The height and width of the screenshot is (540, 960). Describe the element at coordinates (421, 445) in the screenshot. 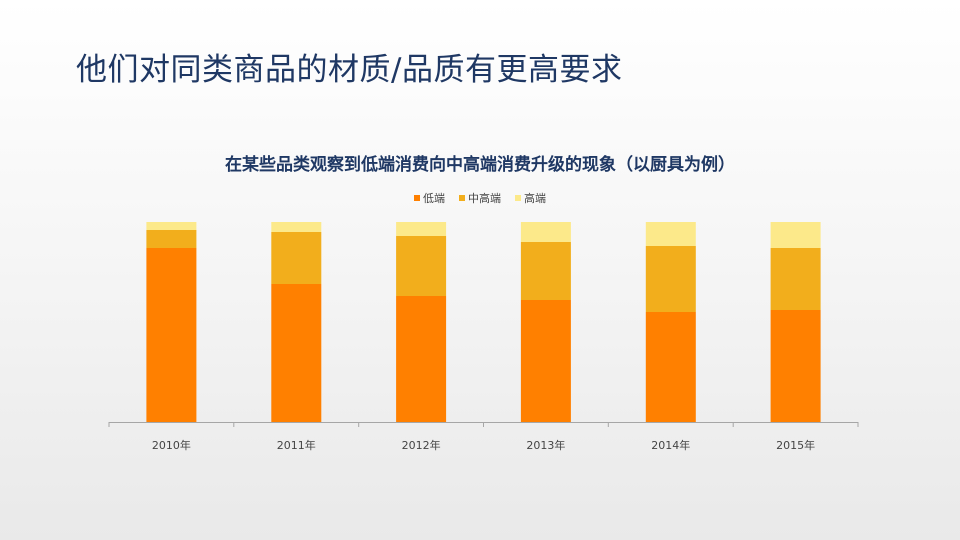

I see `x-tick-label-2: 2012年` at that location.